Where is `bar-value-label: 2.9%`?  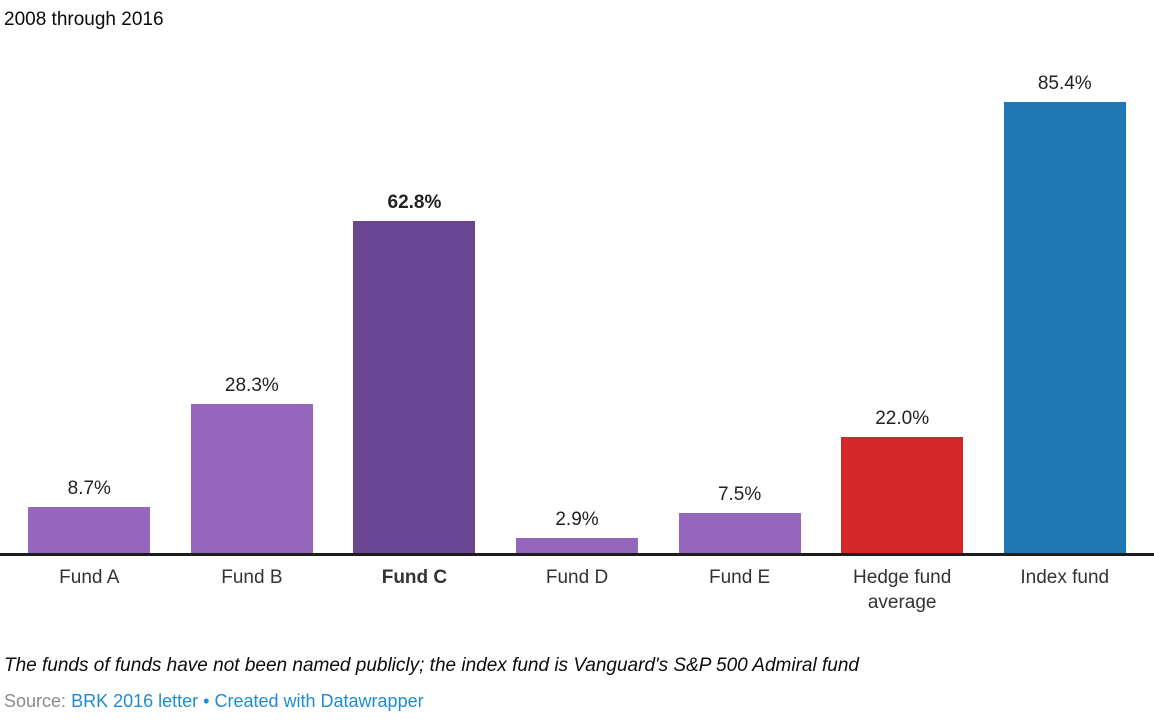
bar-value-label: 2.9% is located at coordinates (577, 519).